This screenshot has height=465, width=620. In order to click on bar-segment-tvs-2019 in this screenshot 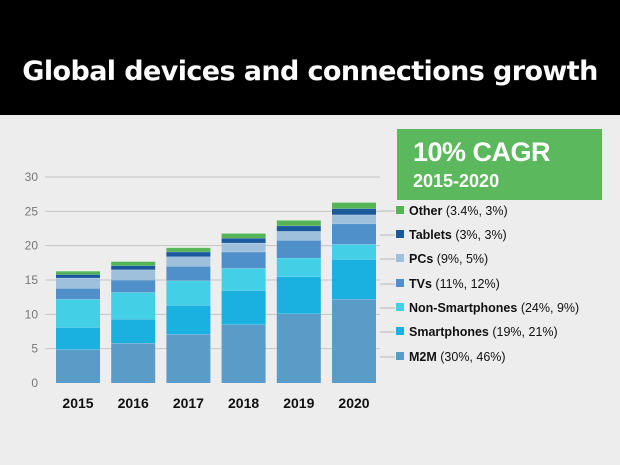, I will do `click(298, 249)`.